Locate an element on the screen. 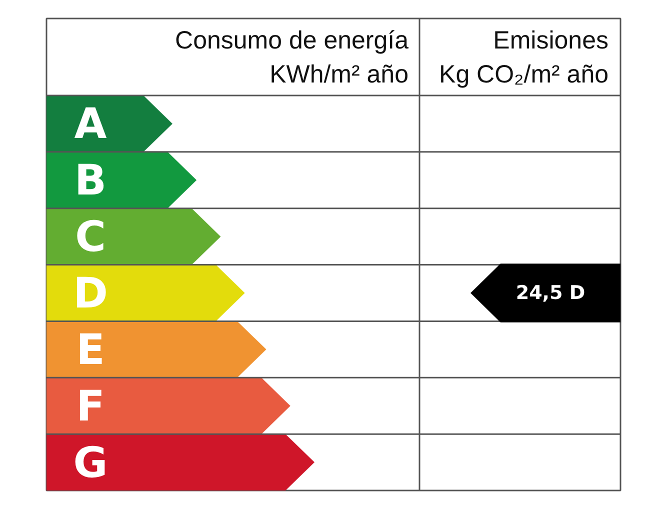 Image resolution: width=658 pixels, height=521 pixels. y-tick-label: G is located at coordinates (90, 462).